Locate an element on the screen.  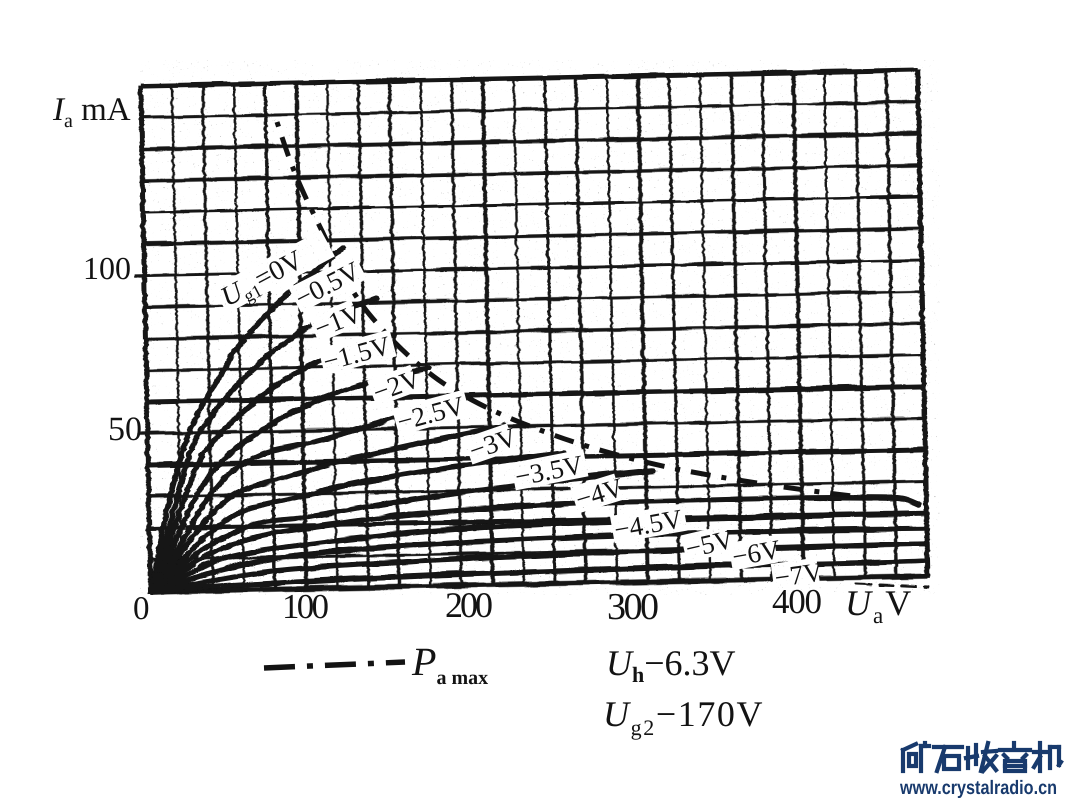
svg-text: Ia mA is located at coordinates (91, 112).